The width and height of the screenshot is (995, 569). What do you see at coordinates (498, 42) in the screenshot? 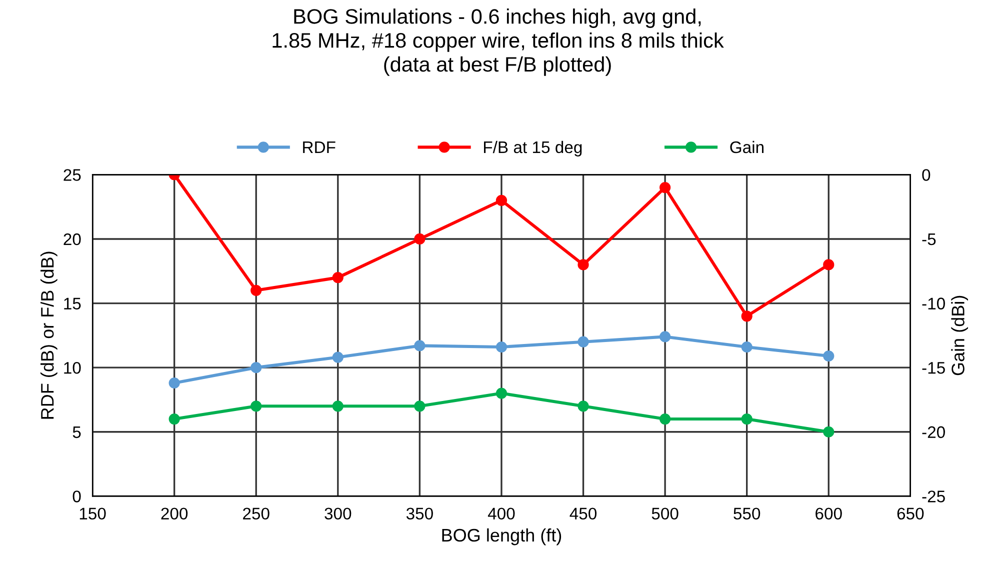
I see `chart-title: BOG Simulations - 0.6 inches high, avg gnd, 1.85 MHz, #18 copper wire, teflon ins 8 mils thick (data at best F/B plotted)` at bounding box center [498, 42].